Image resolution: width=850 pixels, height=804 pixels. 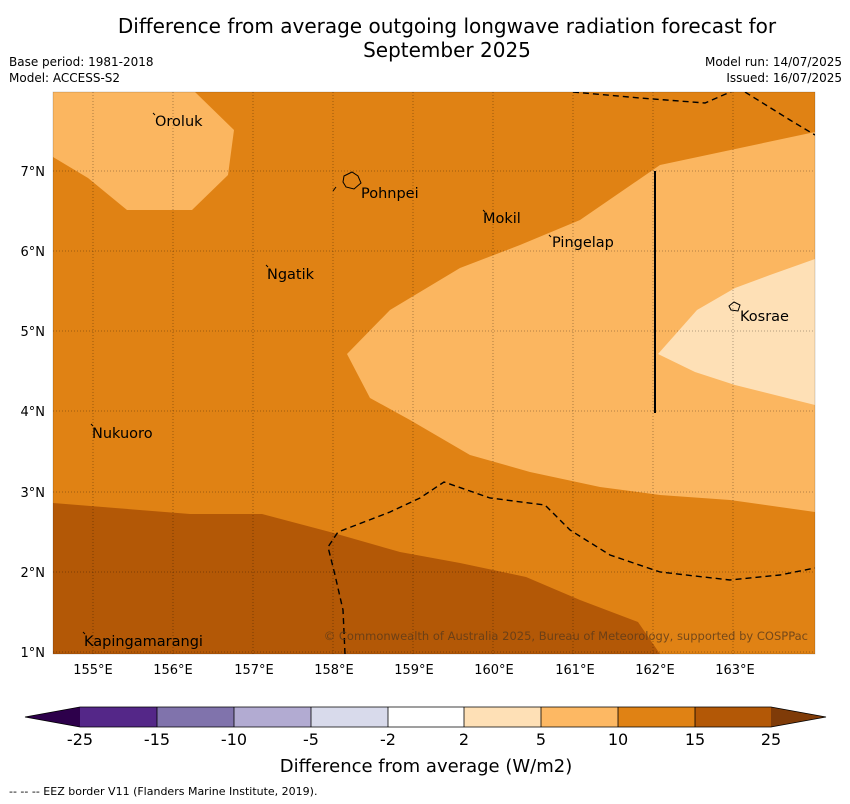 I want to click on place-label-kapingamarangi: Kapingamarangi, so click(x=143, y=642).